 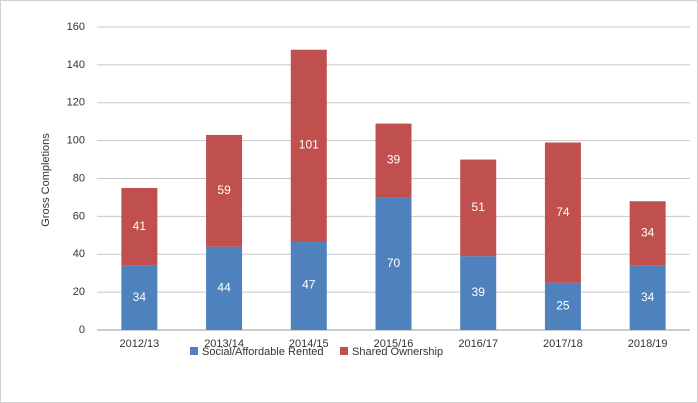 I want to click on data-label: 70, so click(x=394, y=263).